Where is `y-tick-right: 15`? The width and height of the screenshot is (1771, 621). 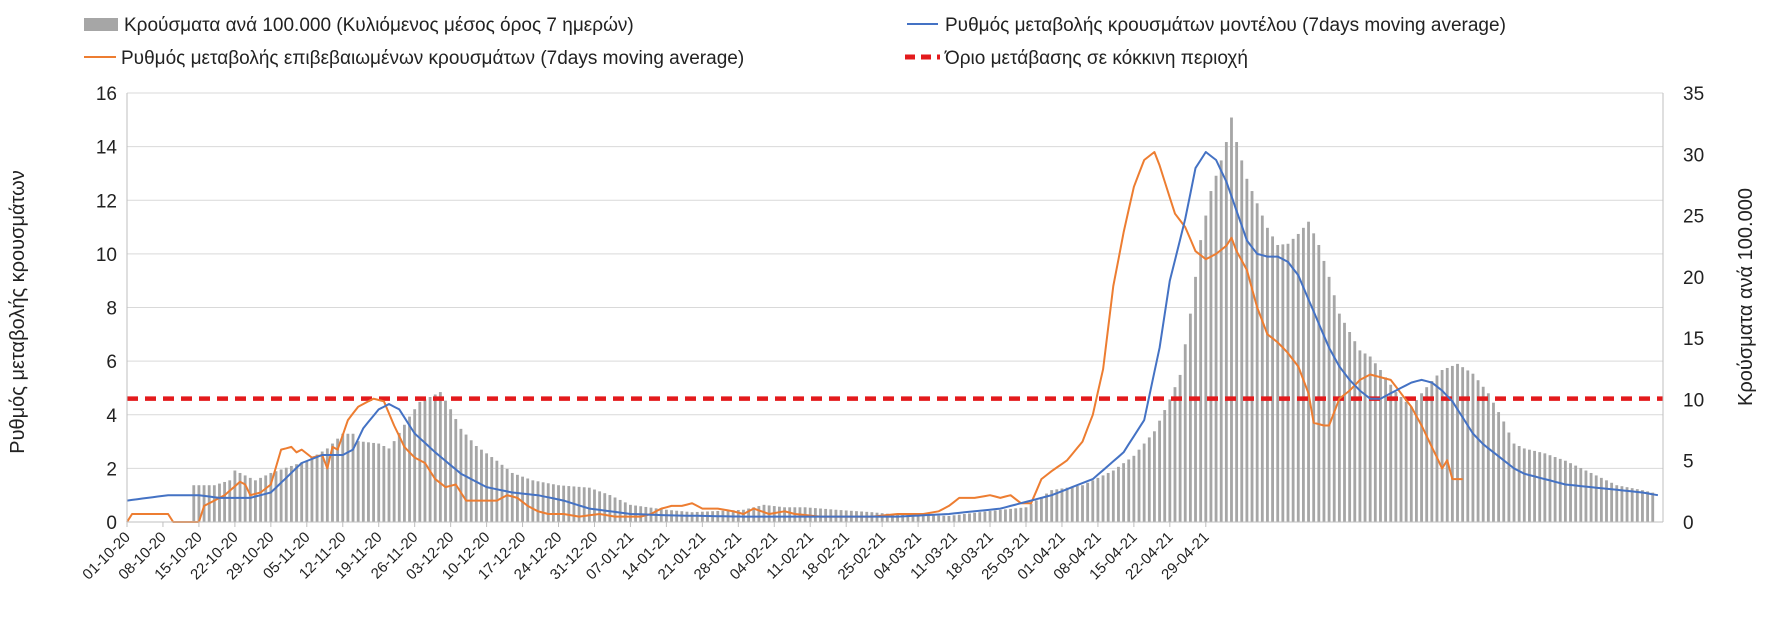 y-tick-right: 15 is located at coordinates (1693, 339).